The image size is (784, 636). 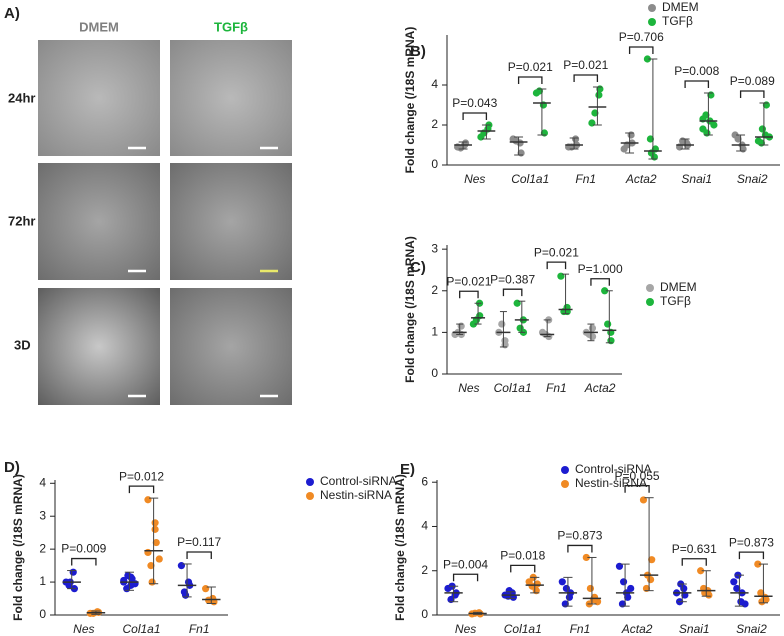 What do you see at coordinates (434, 332) in the screenshot?
I see `y-tick-label: 1` at bounding box center [434, 332].